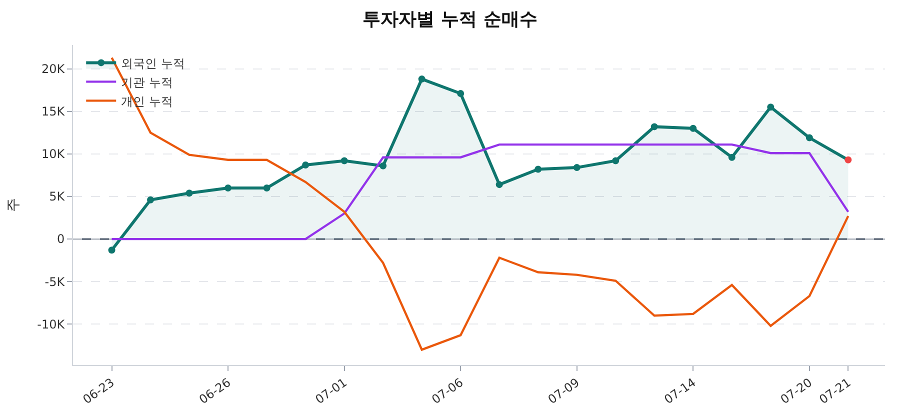 This screenshot has width=900, height=420. What do you see at coordinates (153, 63) in the screenshot?
I see `legend-label: 외국인 누적` at bounding box center [153, 63].